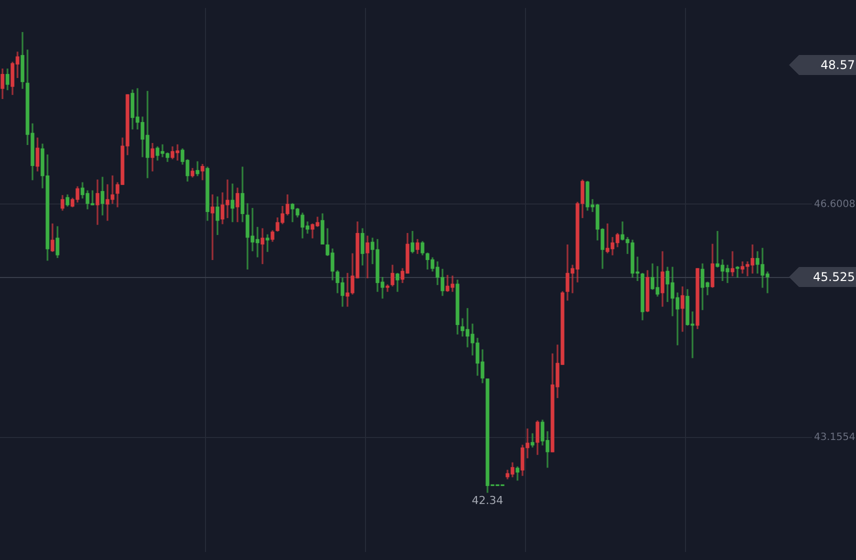  What do you see at coordinates (837, 65) in the screenshot?
I see `text: 48.57` at bounding box center [837, 65].